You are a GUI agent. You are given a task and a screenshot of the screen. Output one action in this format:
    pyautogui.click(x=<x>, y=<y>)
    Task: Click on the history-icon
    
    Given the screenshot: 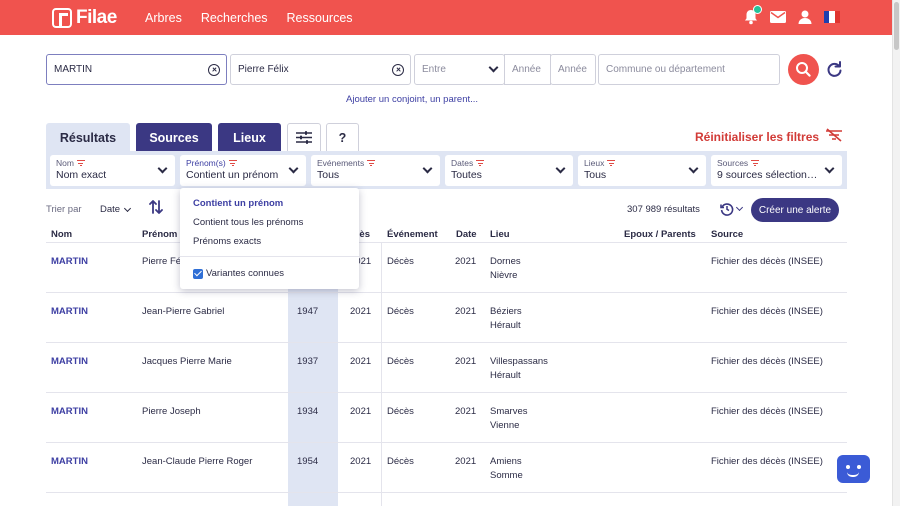 What is the action you would take?
    pyautogui.click(x=727, y=209)
    